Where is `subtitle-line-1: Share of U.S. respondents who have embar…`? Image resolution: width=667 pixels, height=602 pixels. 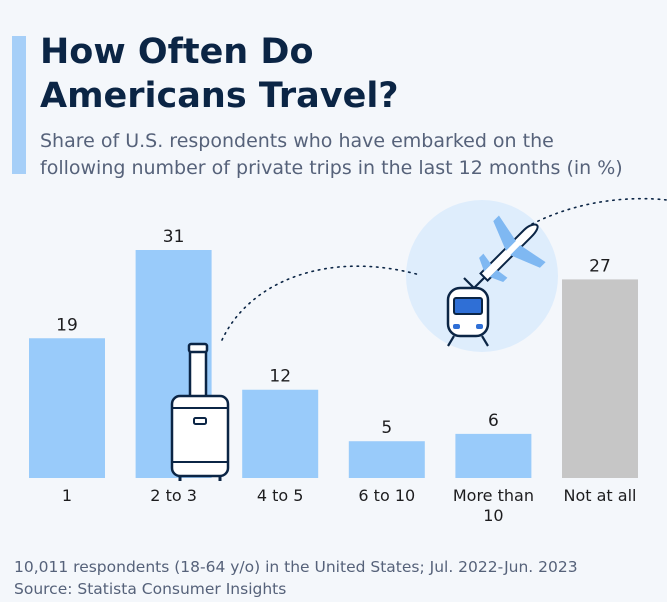
subtitle-line-1: Share of U.S. respondents who have embar… is located at coordinates (297, 141).